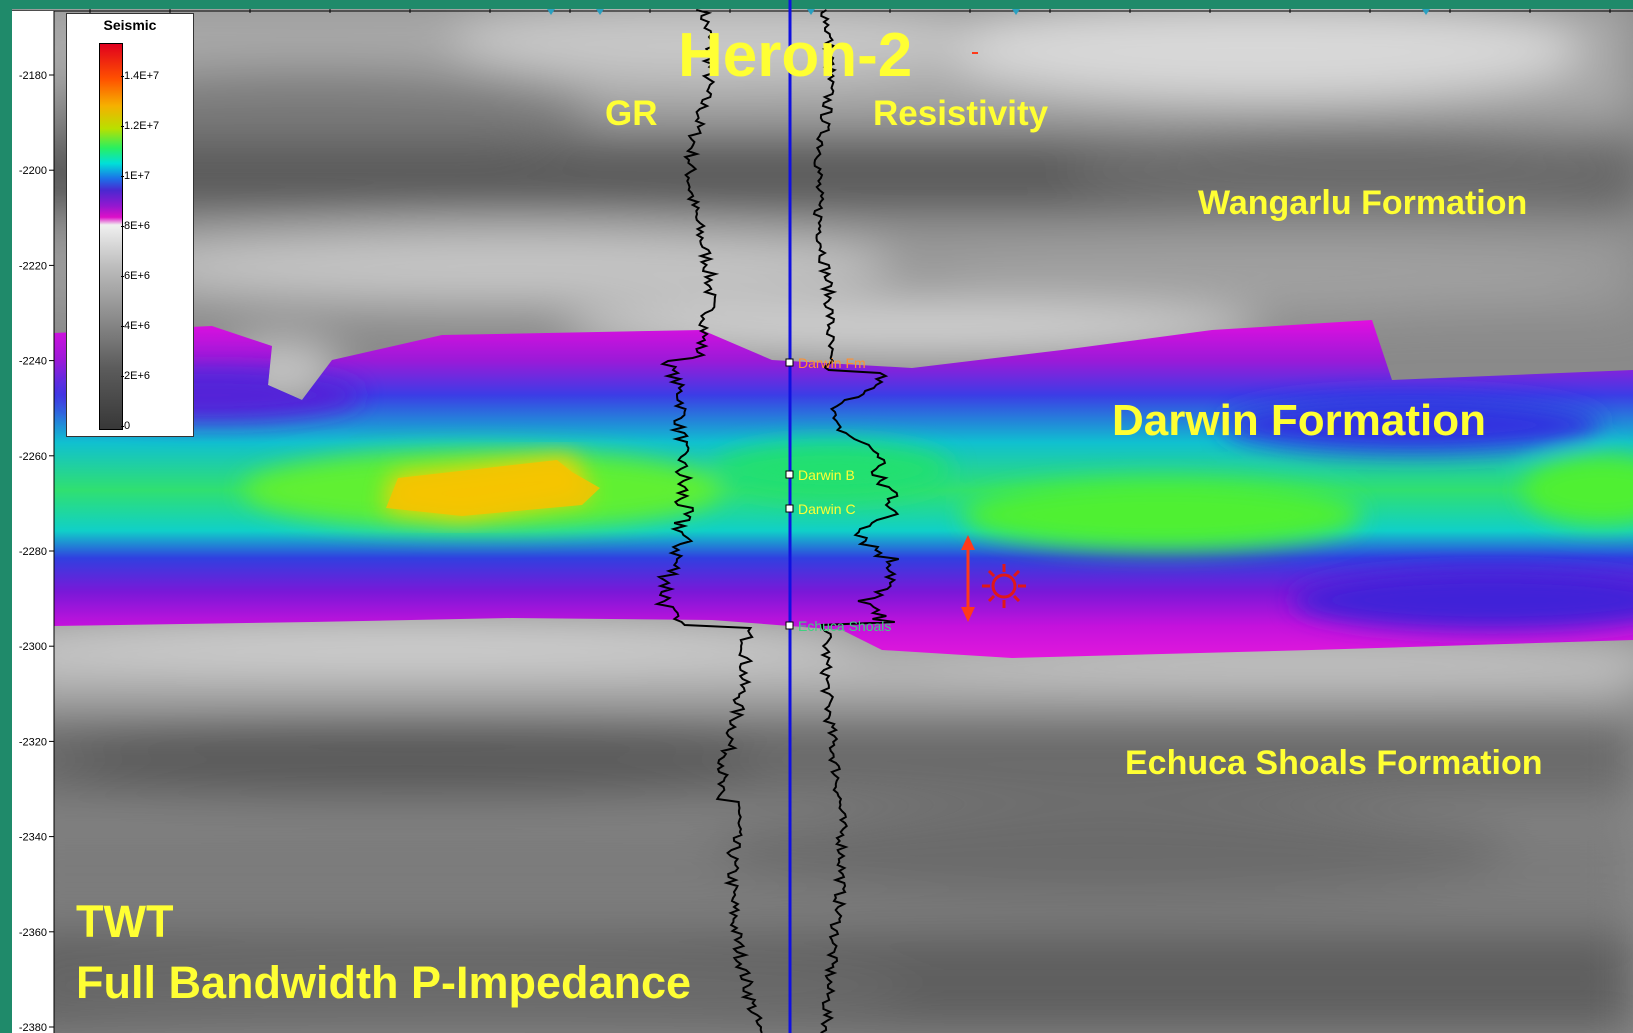 The image size is (1633, 1033). I want to click on annotation-dash, so click(975, 53).